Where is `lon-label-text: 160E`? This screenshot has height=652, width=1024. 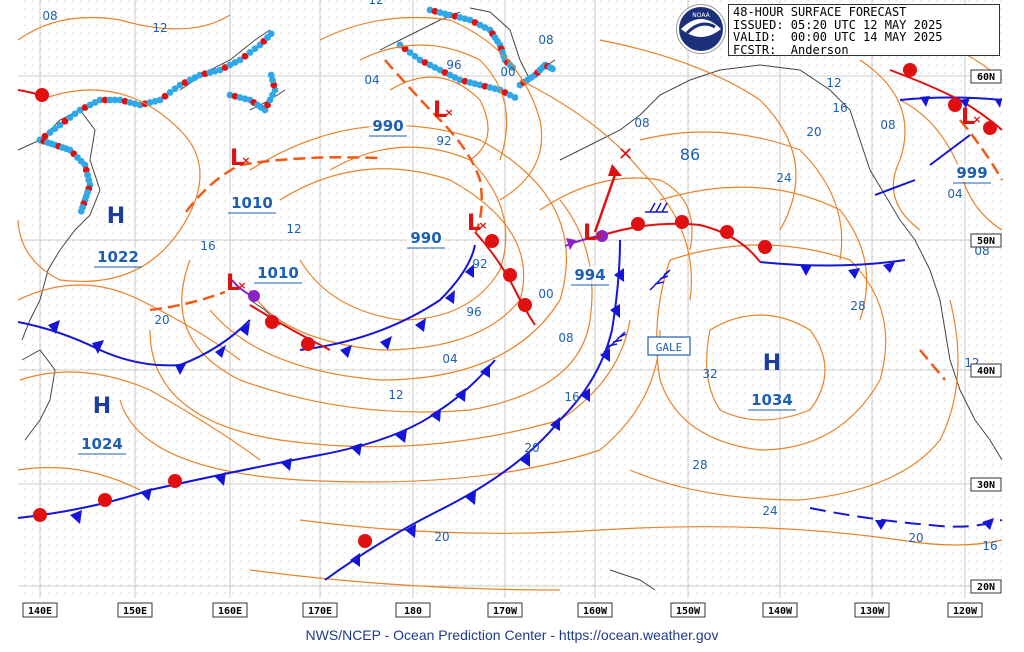 lon-label-text: 160E is located at coordinates (230, 611).